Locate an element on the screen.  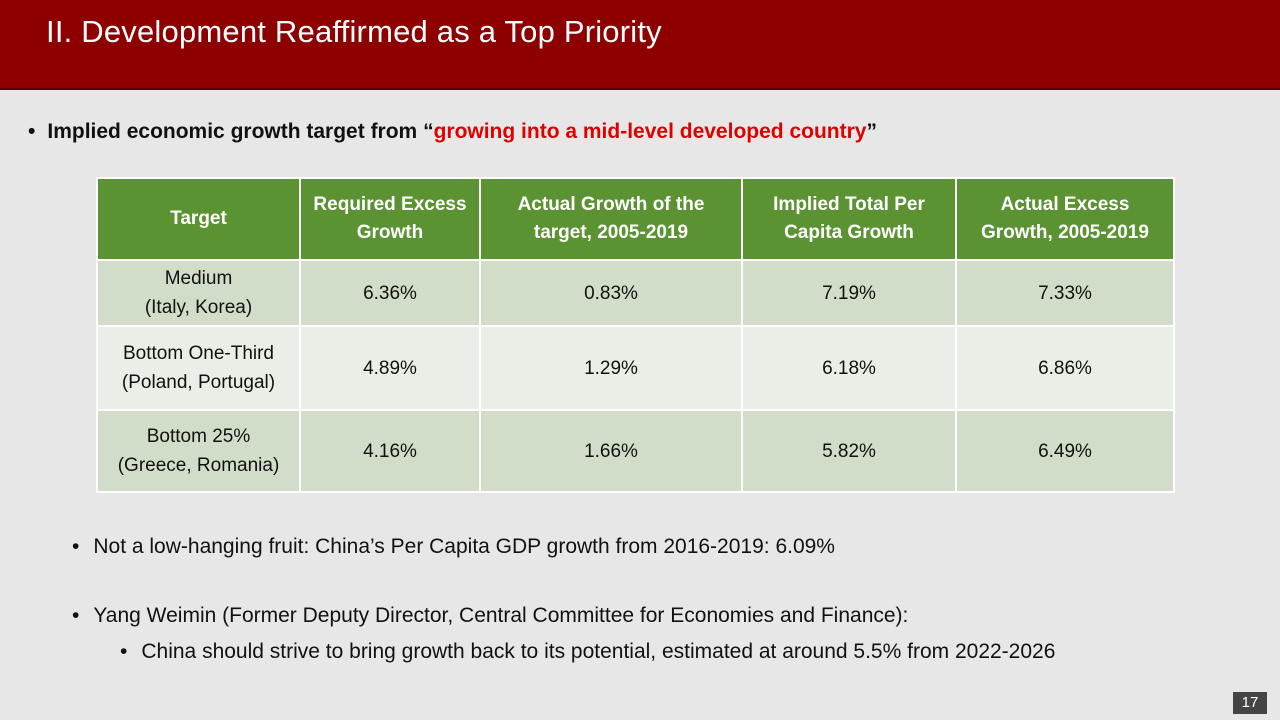
implied-total-cell: 7.19% is located at coordinates (849, 293).